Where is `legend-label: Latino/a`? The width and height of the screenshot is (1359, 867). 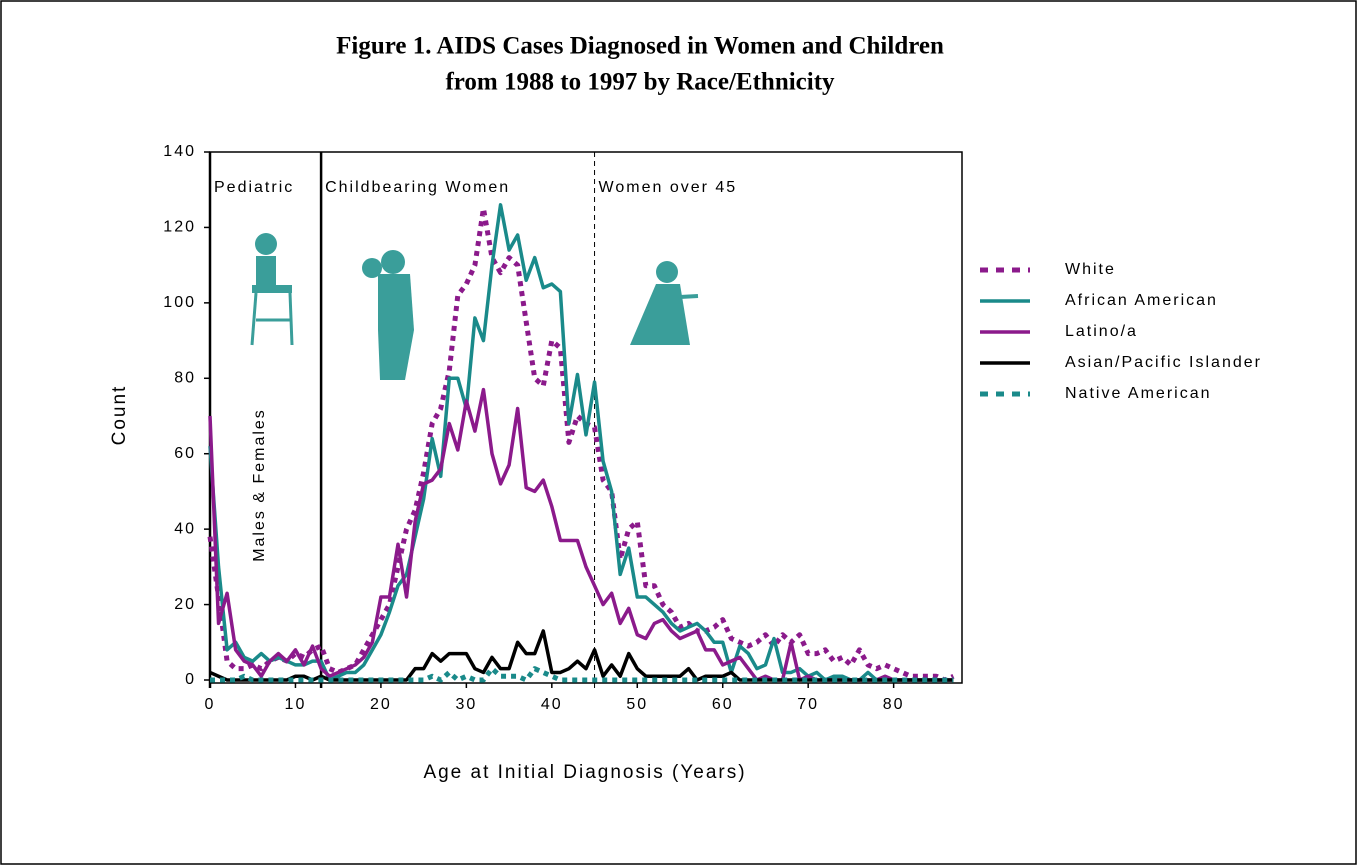 legend-label: Latino/a is located at coordinates (1101, 331).